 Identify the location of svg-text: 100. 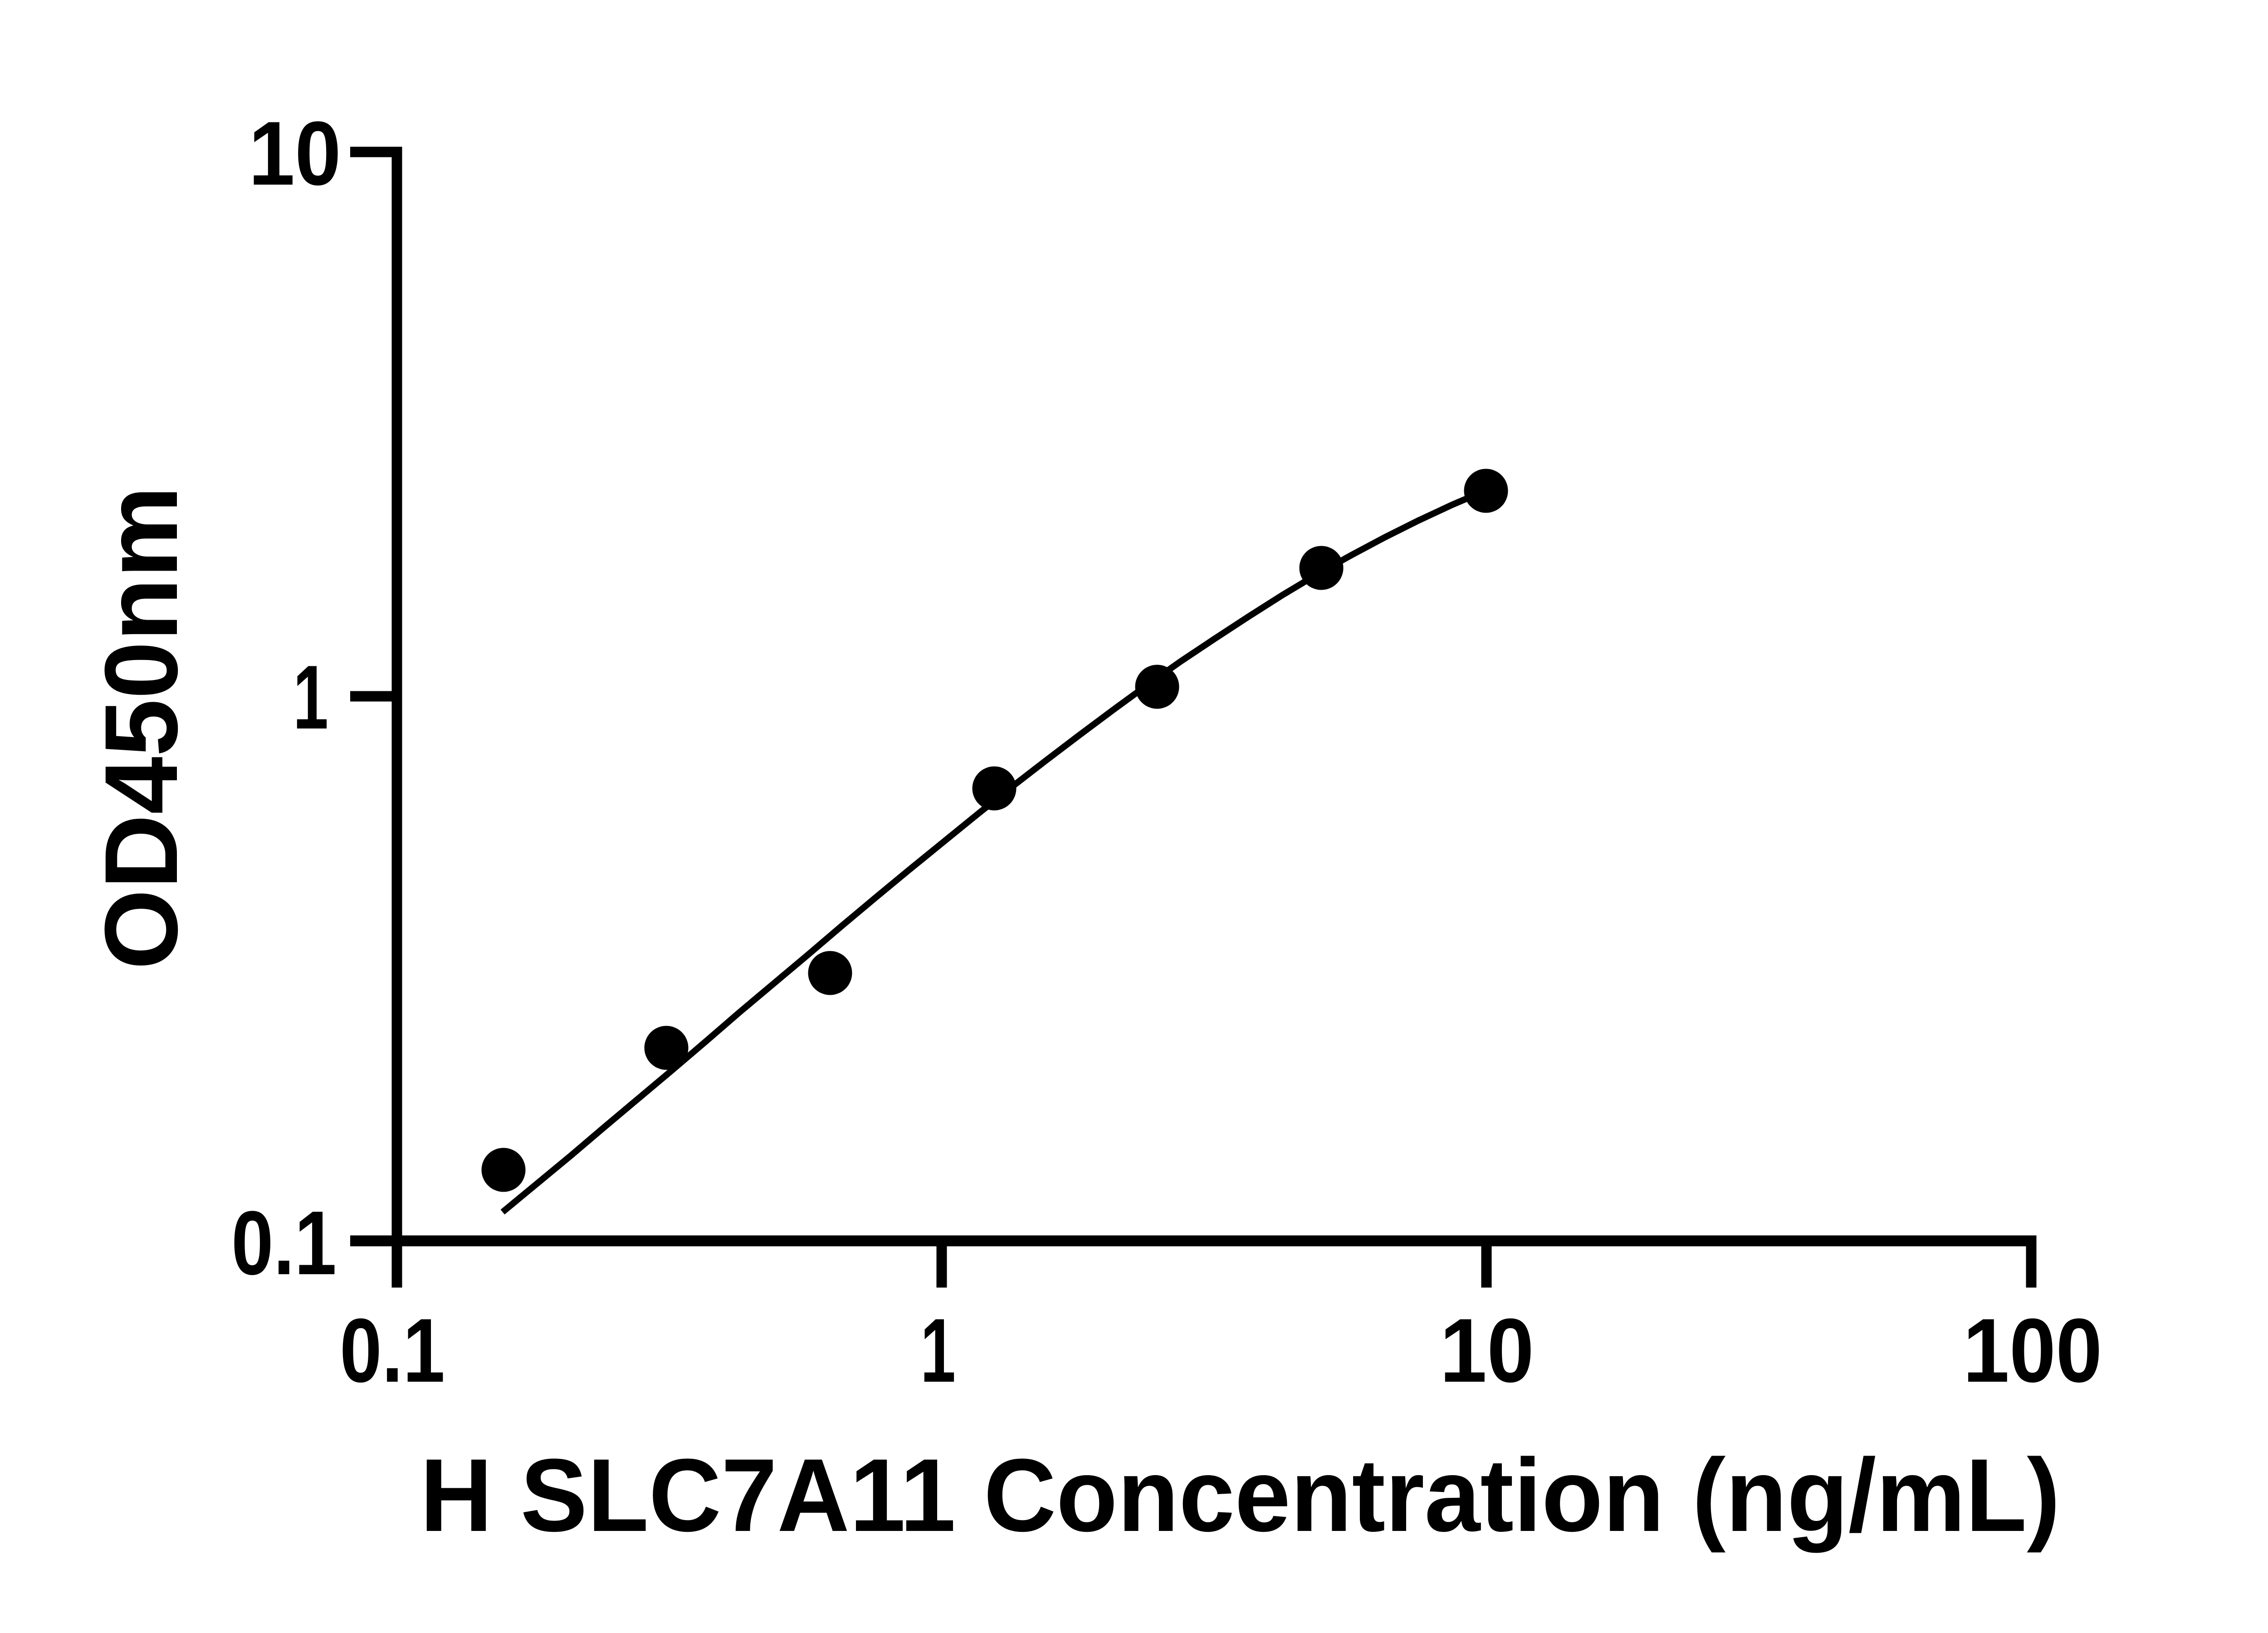
(2033, 1350).